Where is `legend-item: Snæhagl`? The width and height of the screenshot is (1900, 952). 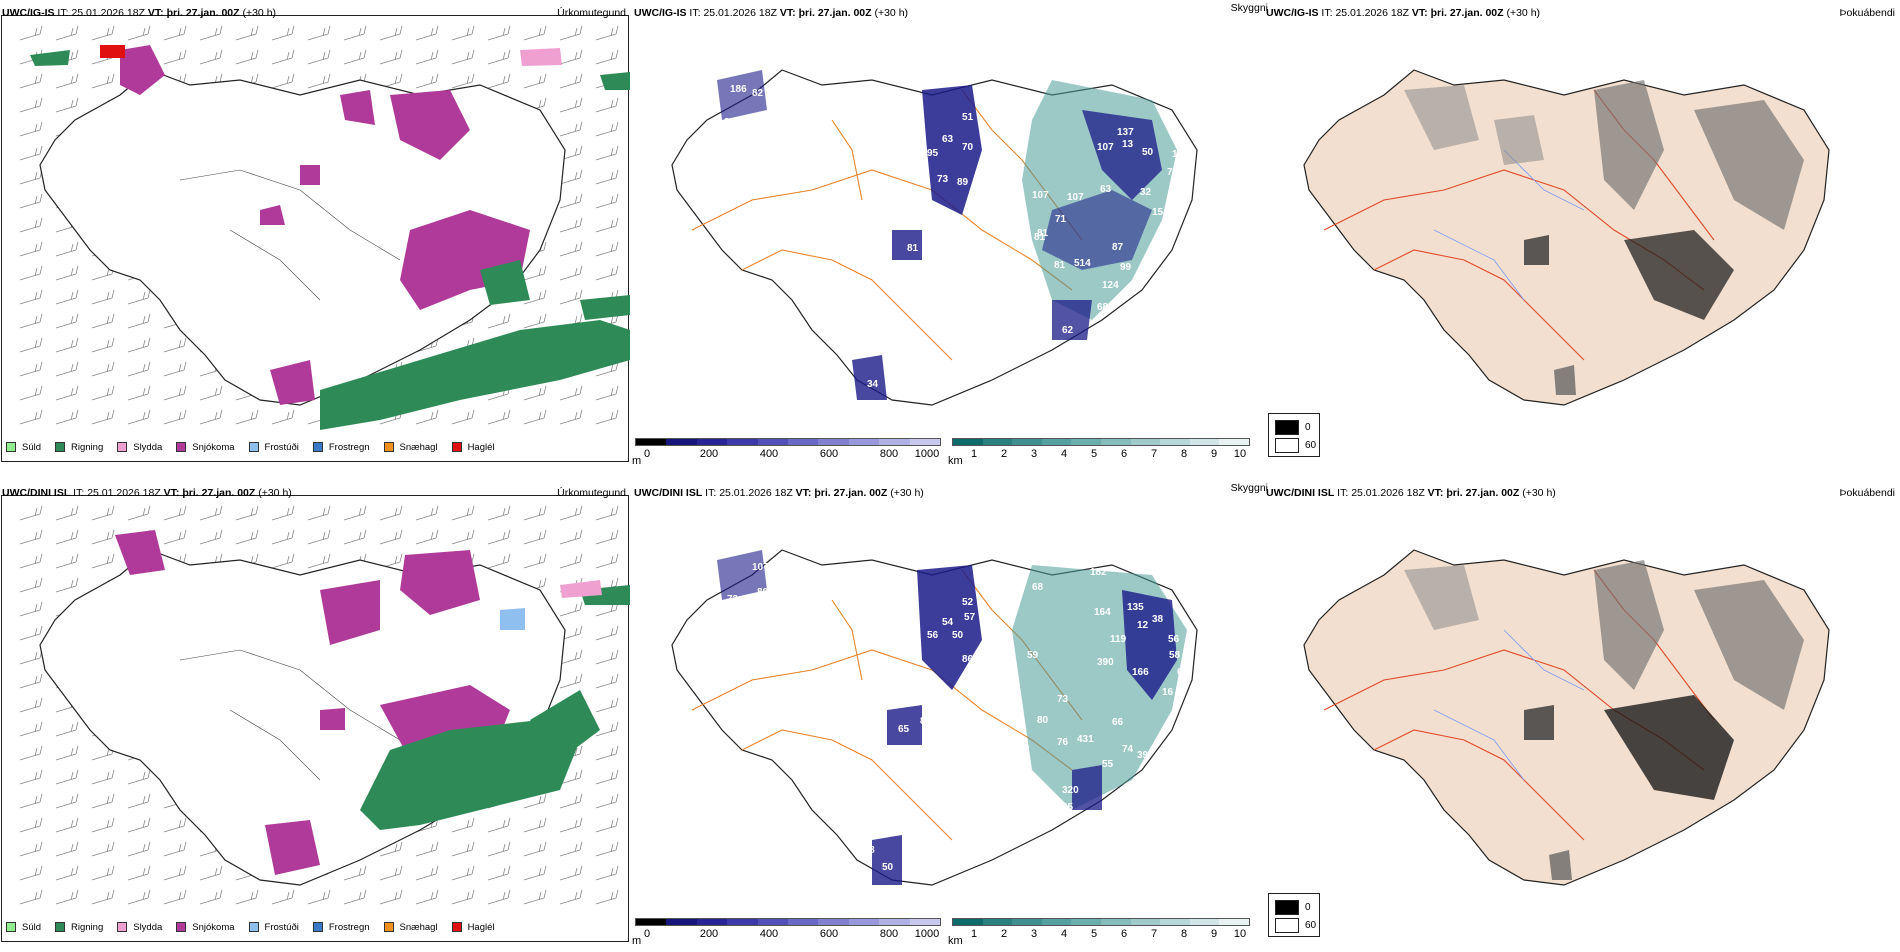 legend-item: Snæhagl is located at coordinates (410, 927).